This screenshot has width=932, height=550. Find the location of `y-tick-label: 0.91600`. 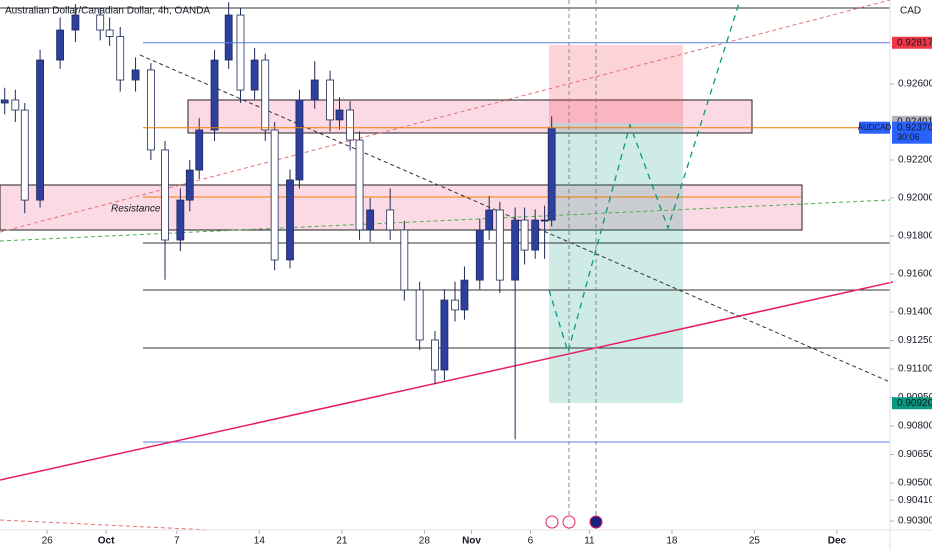

y-tick-label: 0.91600 is located at coordinates (915, 274).